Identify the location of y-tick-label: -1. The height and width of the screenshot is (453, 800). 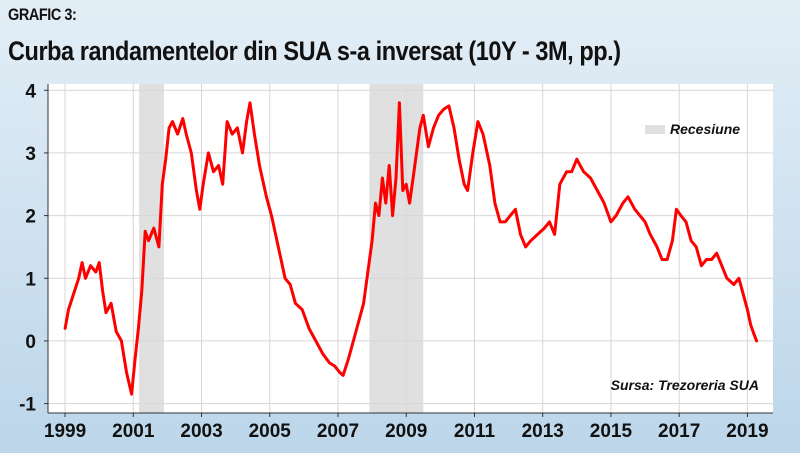
(27, 405).